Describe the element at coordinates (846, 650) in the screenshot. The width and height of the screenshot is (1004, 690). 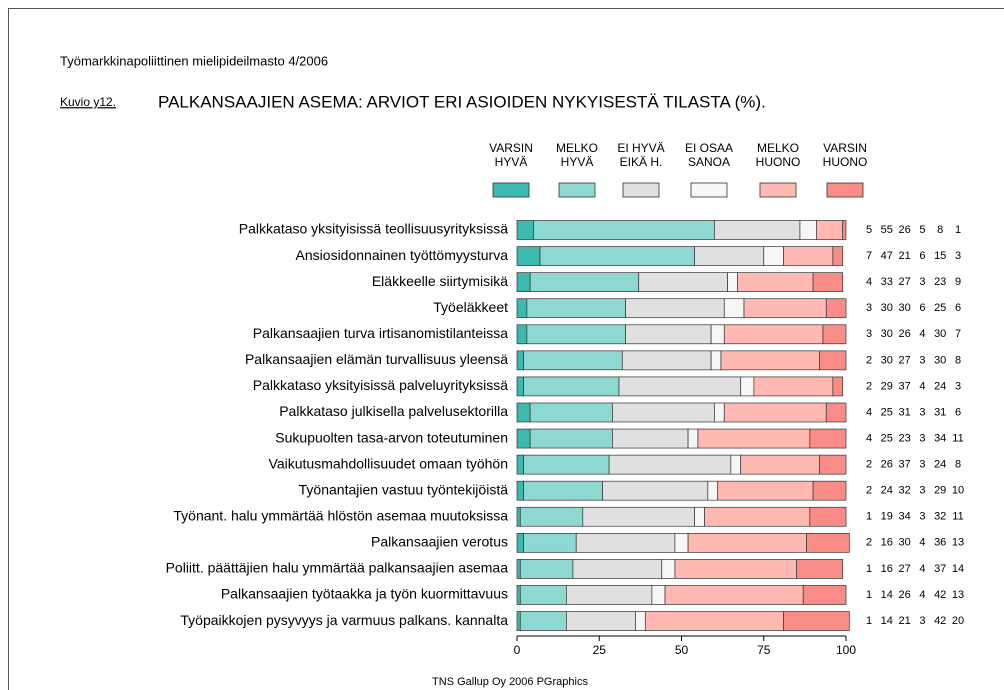
I see `x-tick-label: 100` at that location.